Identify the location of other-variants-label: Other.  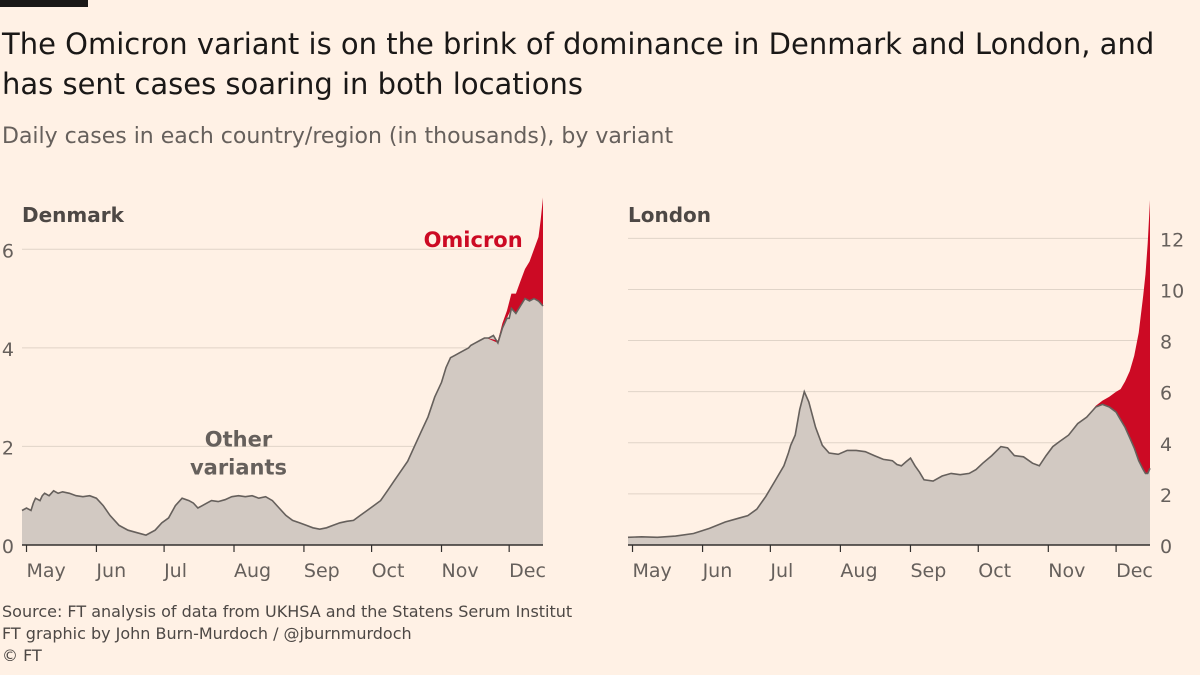
(239, 439).